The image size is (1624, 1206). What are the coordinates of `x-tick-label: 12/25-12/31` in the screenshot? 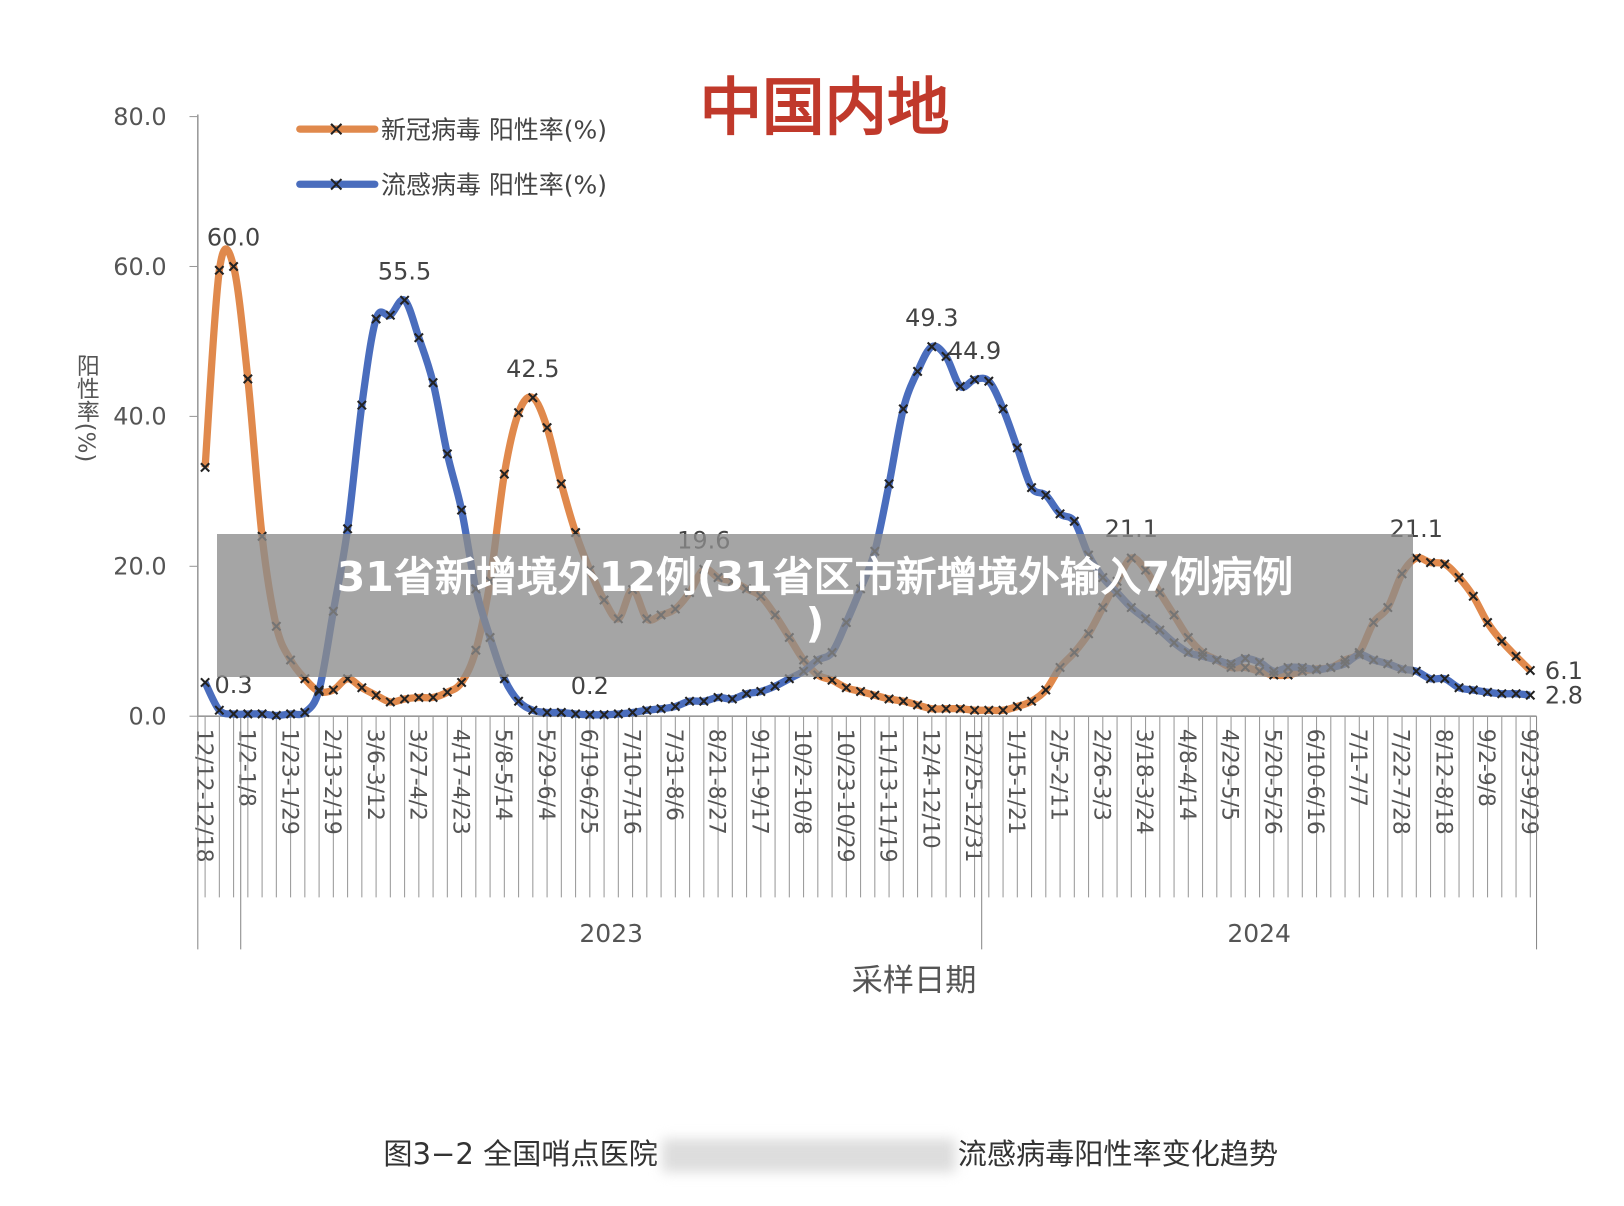 It's located at (972, 796).